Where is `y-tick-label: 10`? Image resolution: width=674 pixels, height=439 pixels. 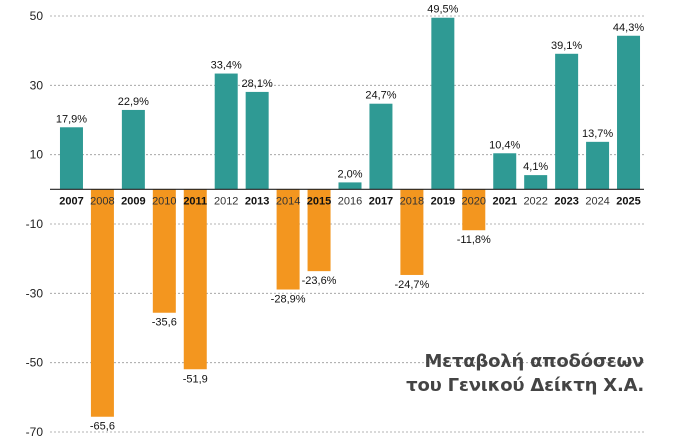 y-tick-label: 10 is located at coordinates (37, 155).